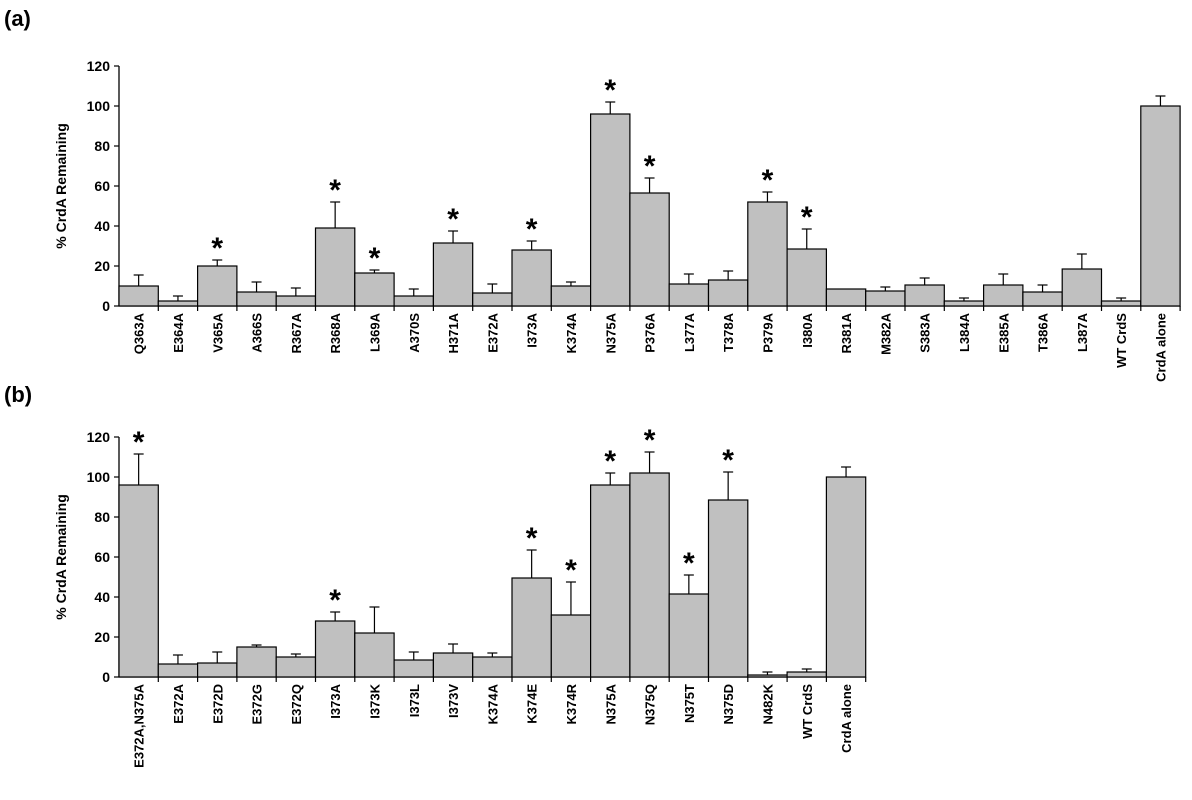  What do you see at coordinates (61, 557) in the screenshot?
I see `pb-y-axis-title: % CrdA Remaining` at bounding box center [61, 557].